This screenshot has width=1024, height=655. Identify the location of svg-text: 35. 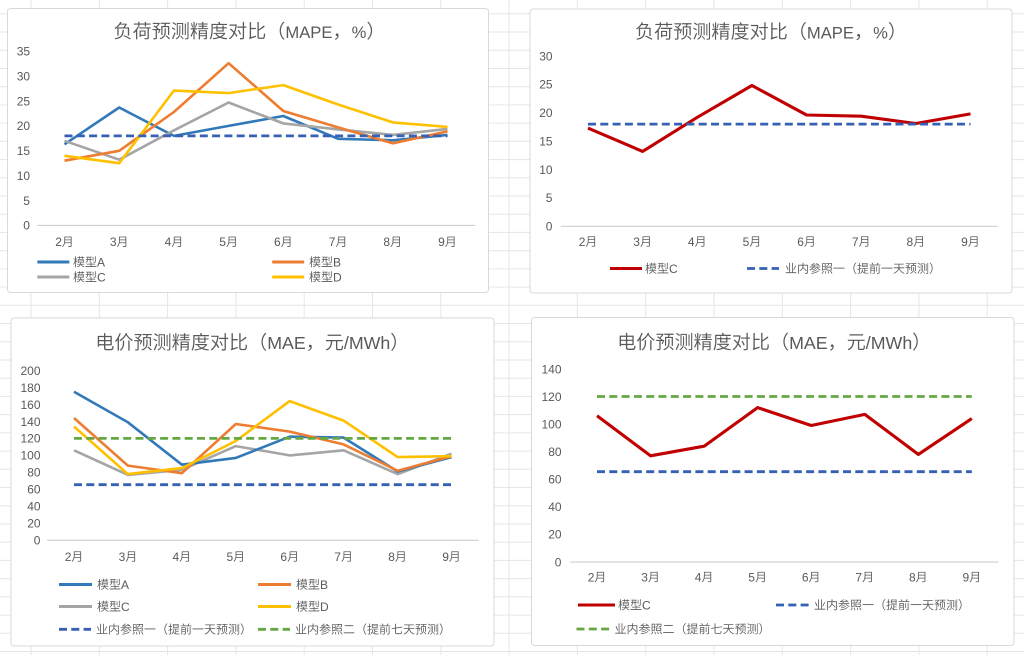
(24, 52).